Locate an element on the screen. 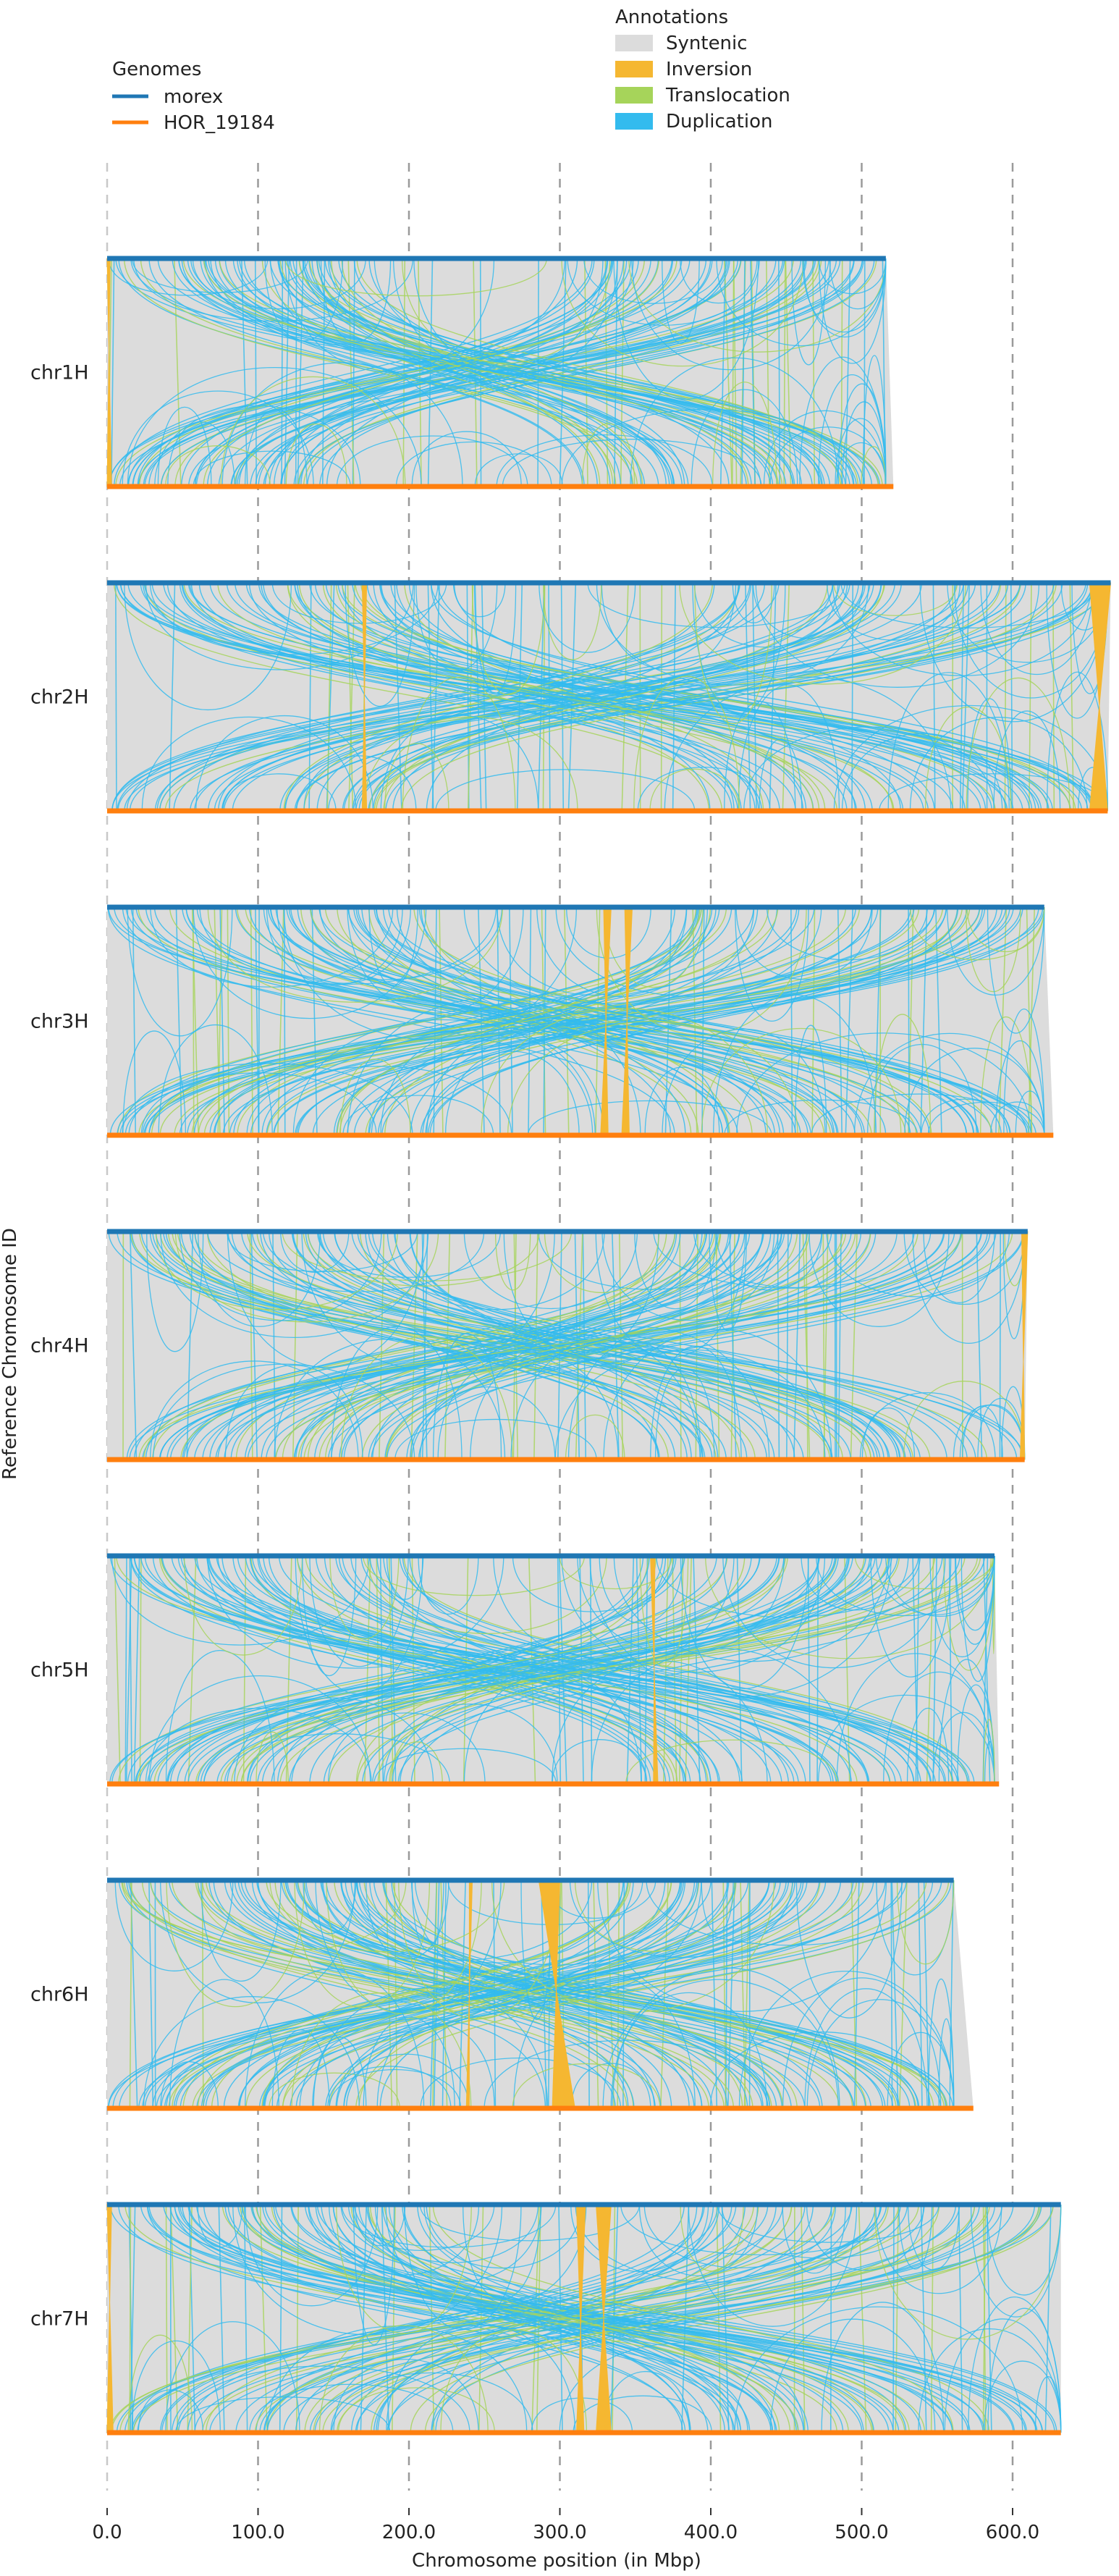 This screenshot has height=2576, width=1119. legend-label-syntenic: Syntenic is located at coordinates (707, 43).